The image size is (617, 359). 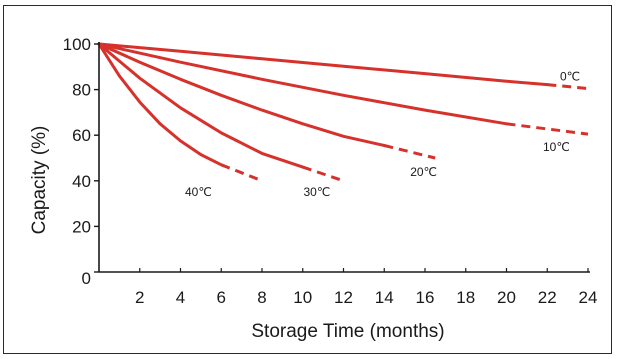 I want to click on x-tick-label: 24, so click(x=588, y=297).